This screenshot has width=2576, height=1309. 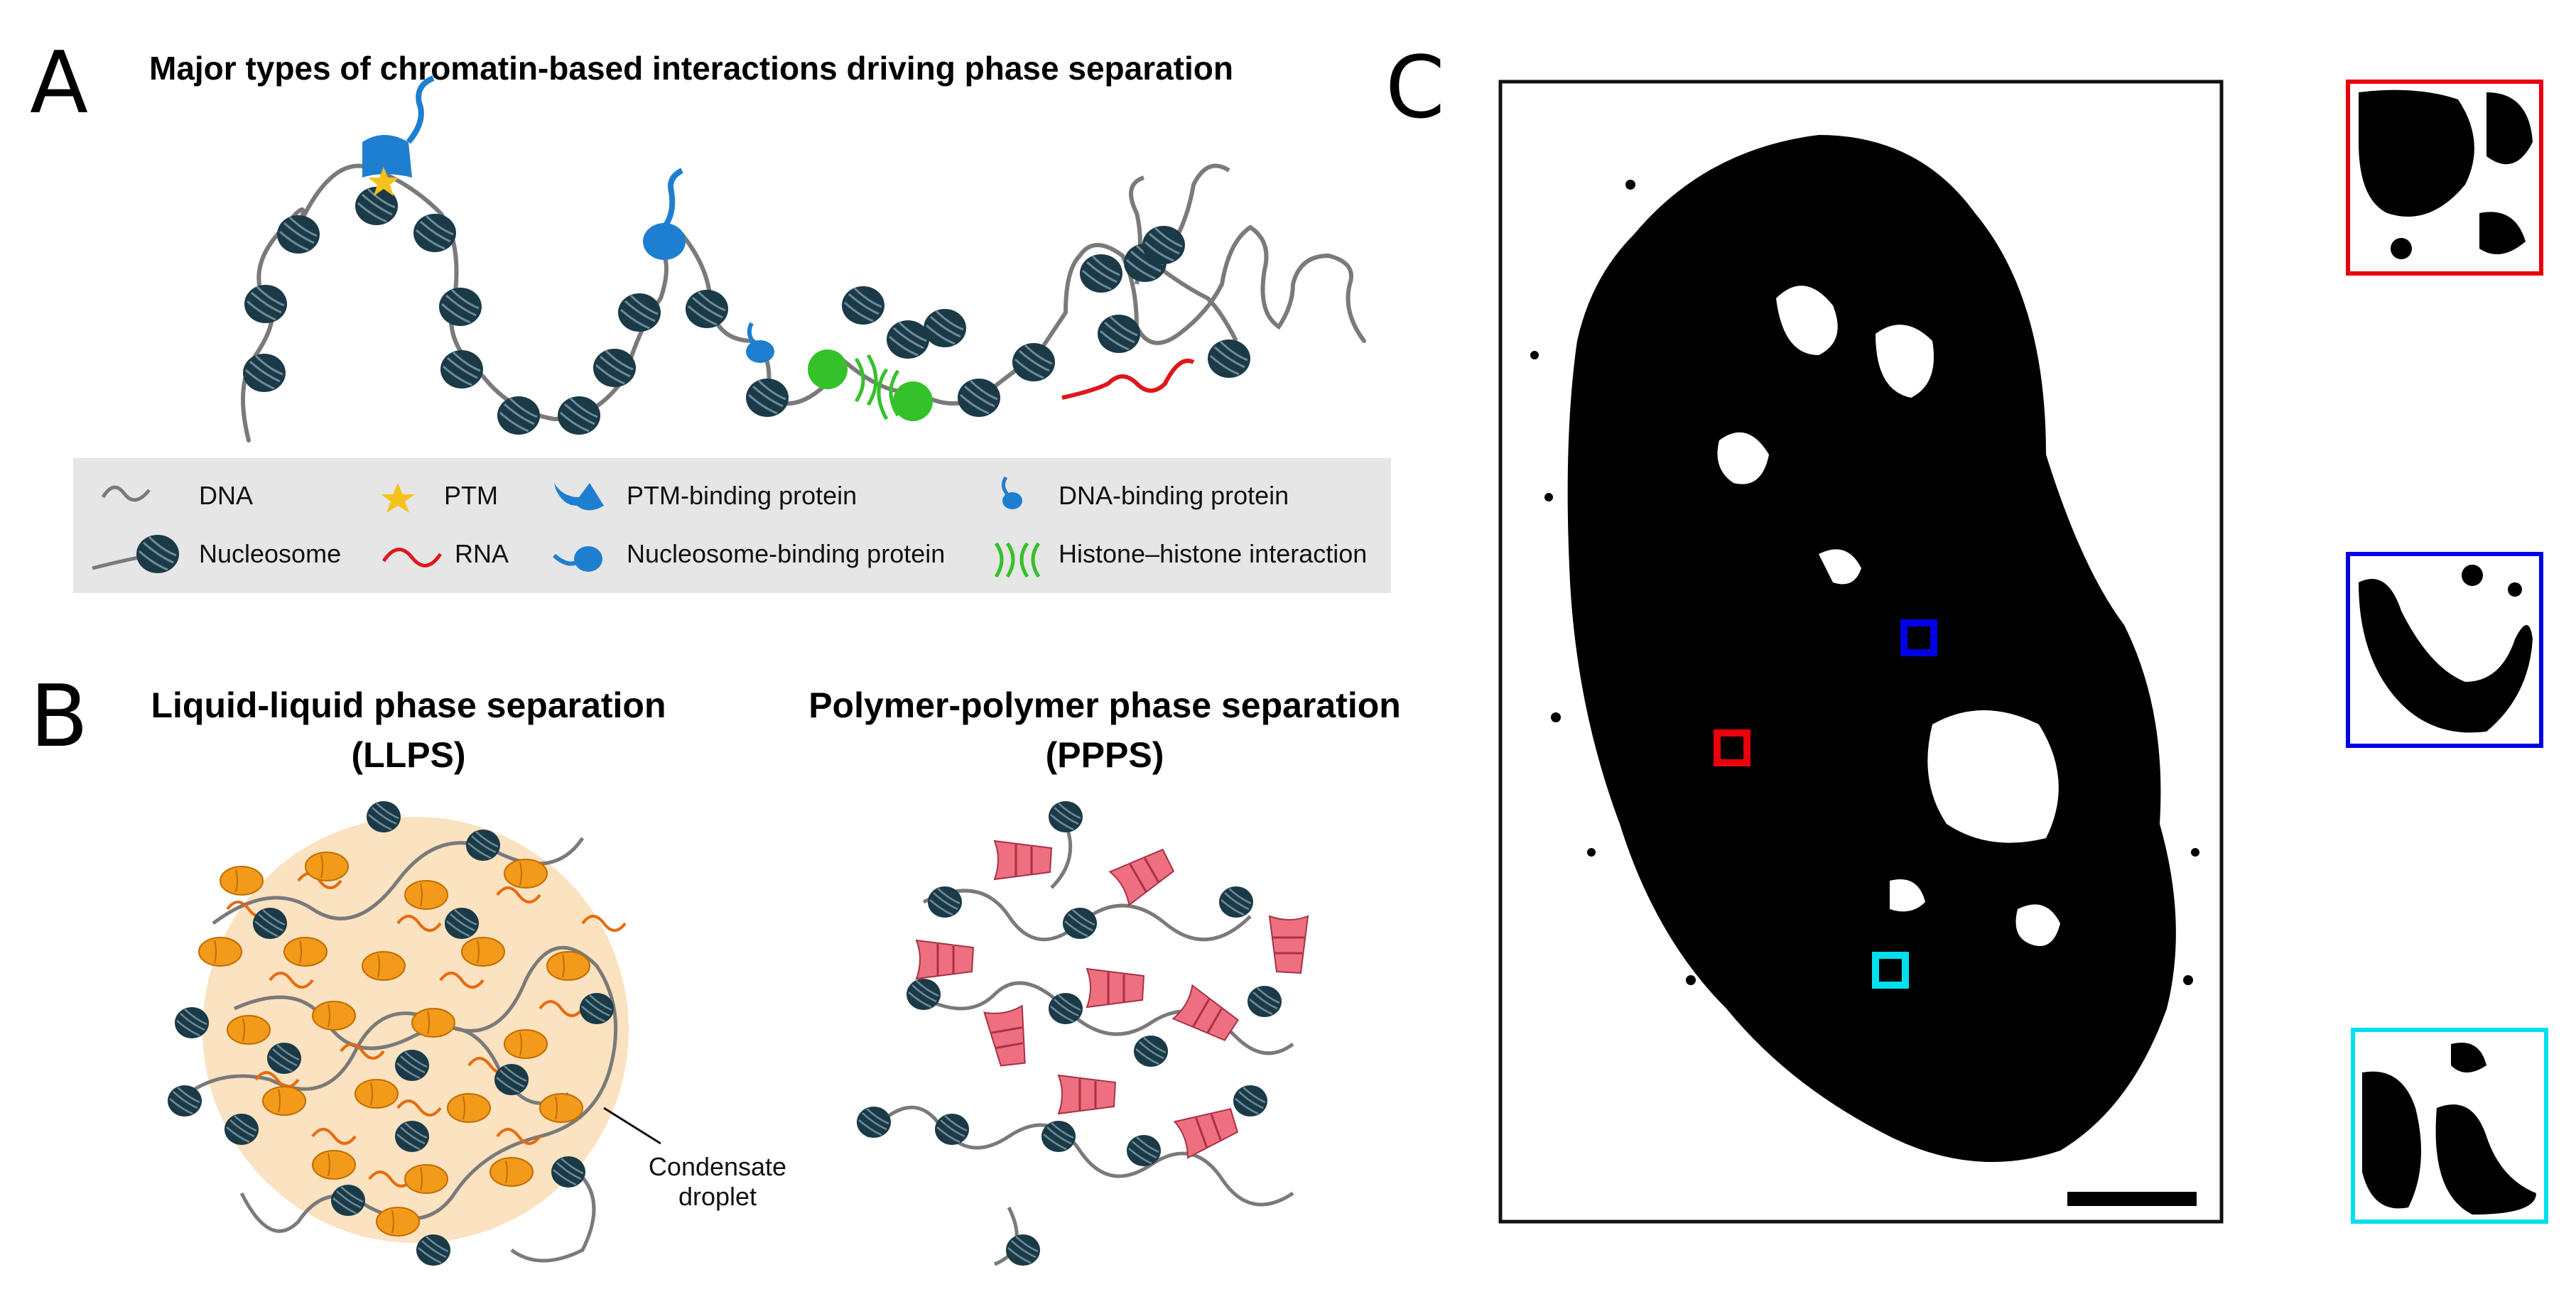 What do you see at coordinates (387, 156) in the screenshot?
I see `ptm-binding-protein` at bounding box center [387, 156].